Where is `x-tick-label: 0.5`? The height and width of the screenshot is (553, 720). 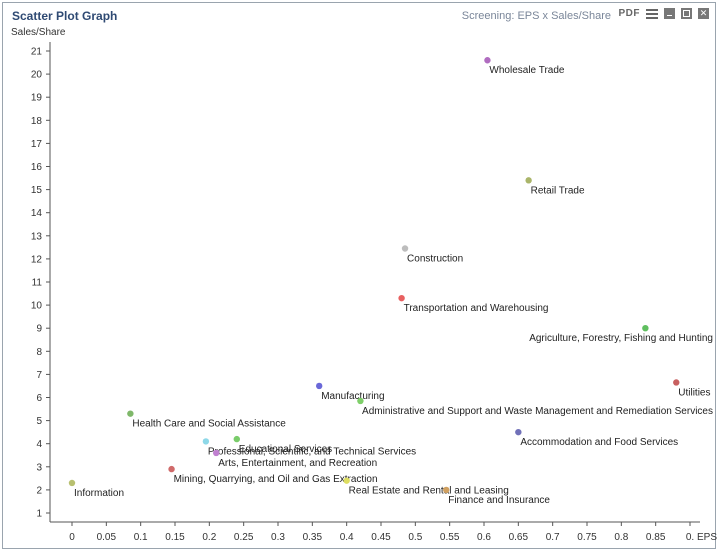
x-tick-label: 0.5 is located at coordinates (415, 537).